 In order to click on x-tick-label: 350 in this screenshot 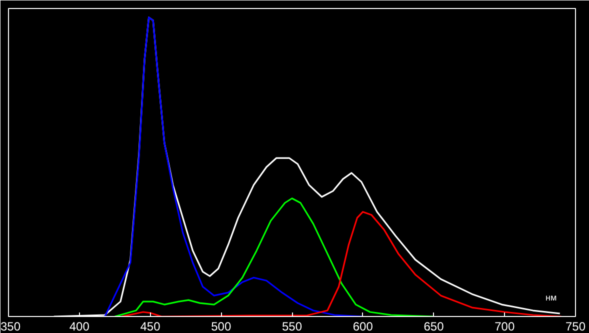, I will do `click(10, 326)`.